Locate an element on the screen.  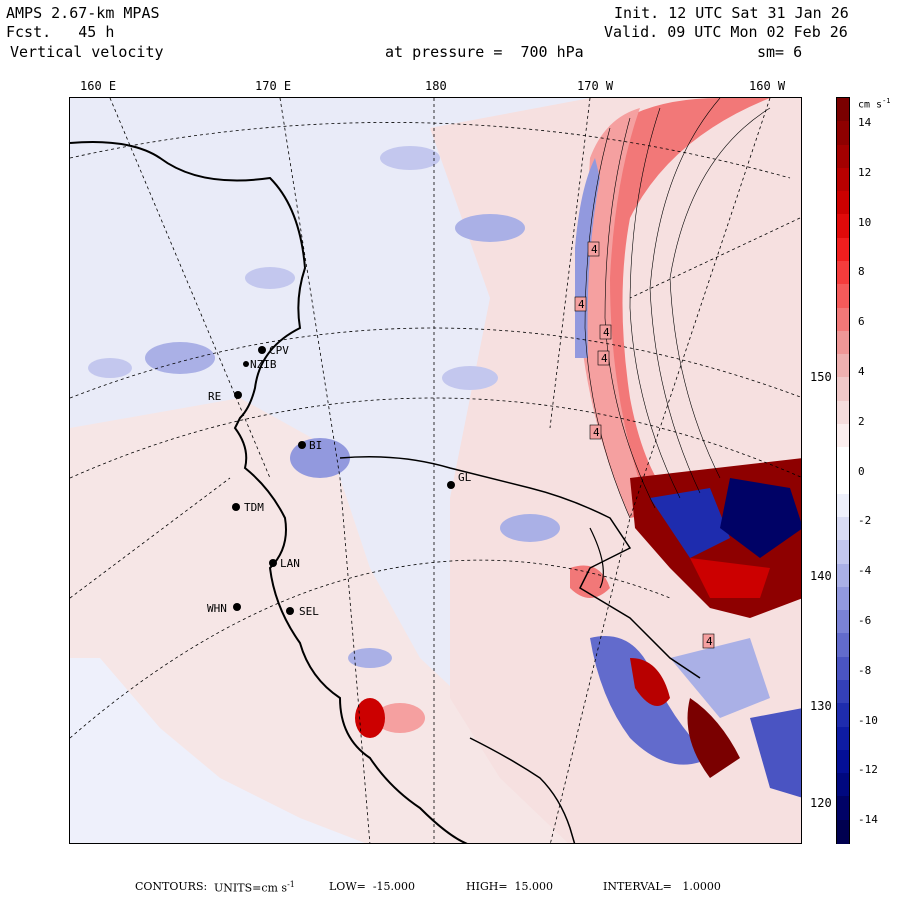
station-layer: CPV NZIB RE BI GL TDM LAN WHN SEL is located at coordinates (339, 481).